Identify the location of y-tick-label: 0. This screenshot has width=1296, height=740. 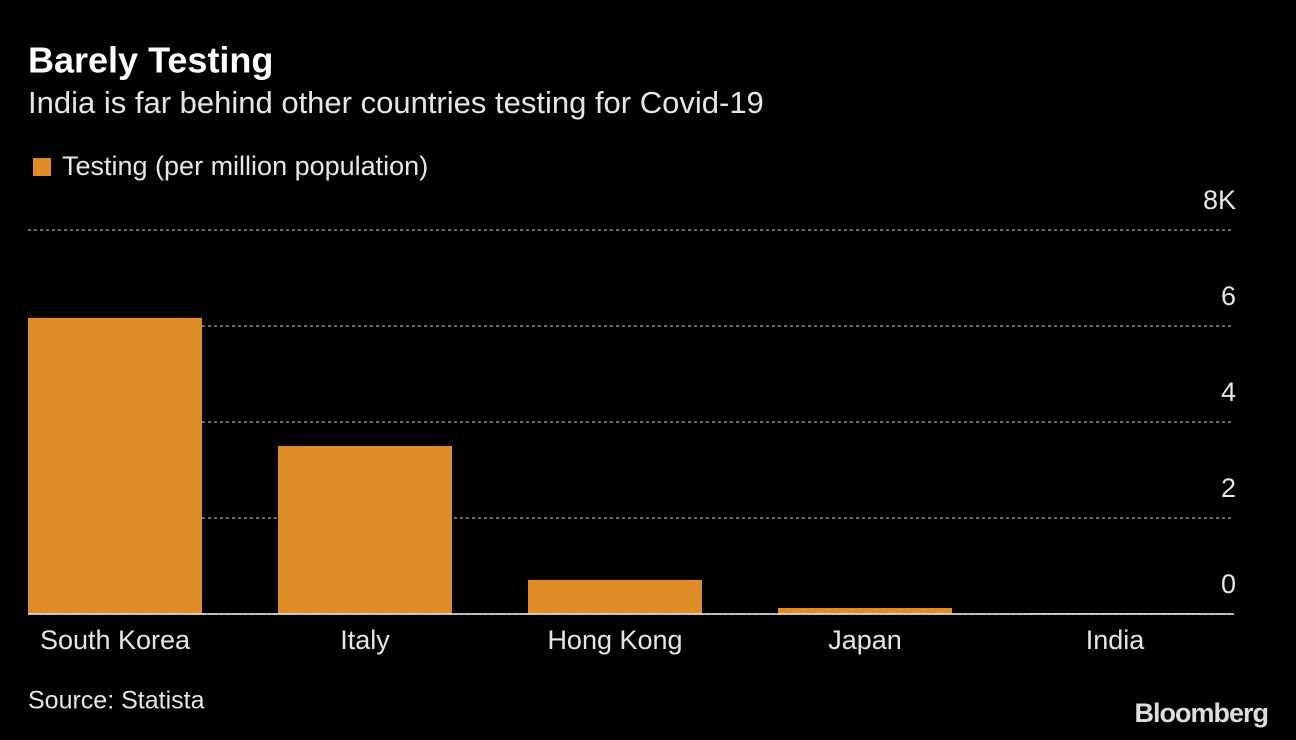
(1228, 584).